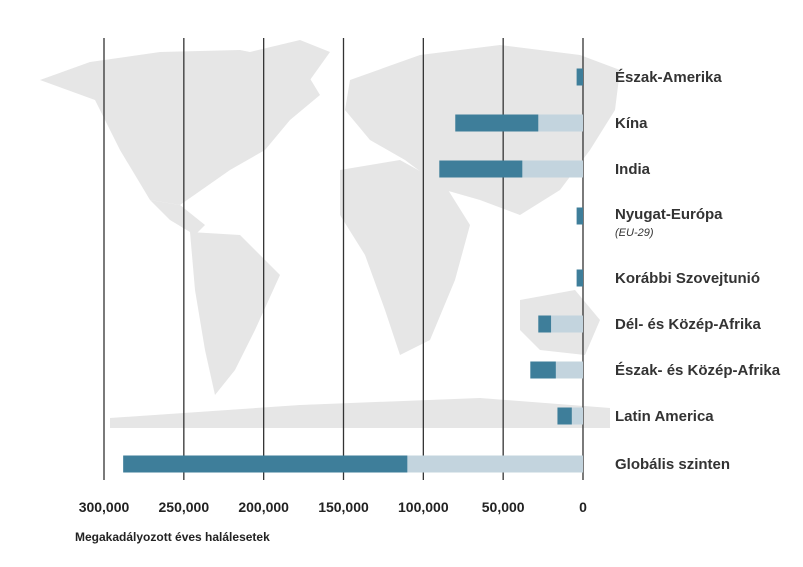 Image resolution: width=803 pixels, height=567 pixels. What do you see at coordinates (687, 278) in the screenshot?
I see `category-label-4: Korábbi Szovejtunió` at bounding box center [687, 278].